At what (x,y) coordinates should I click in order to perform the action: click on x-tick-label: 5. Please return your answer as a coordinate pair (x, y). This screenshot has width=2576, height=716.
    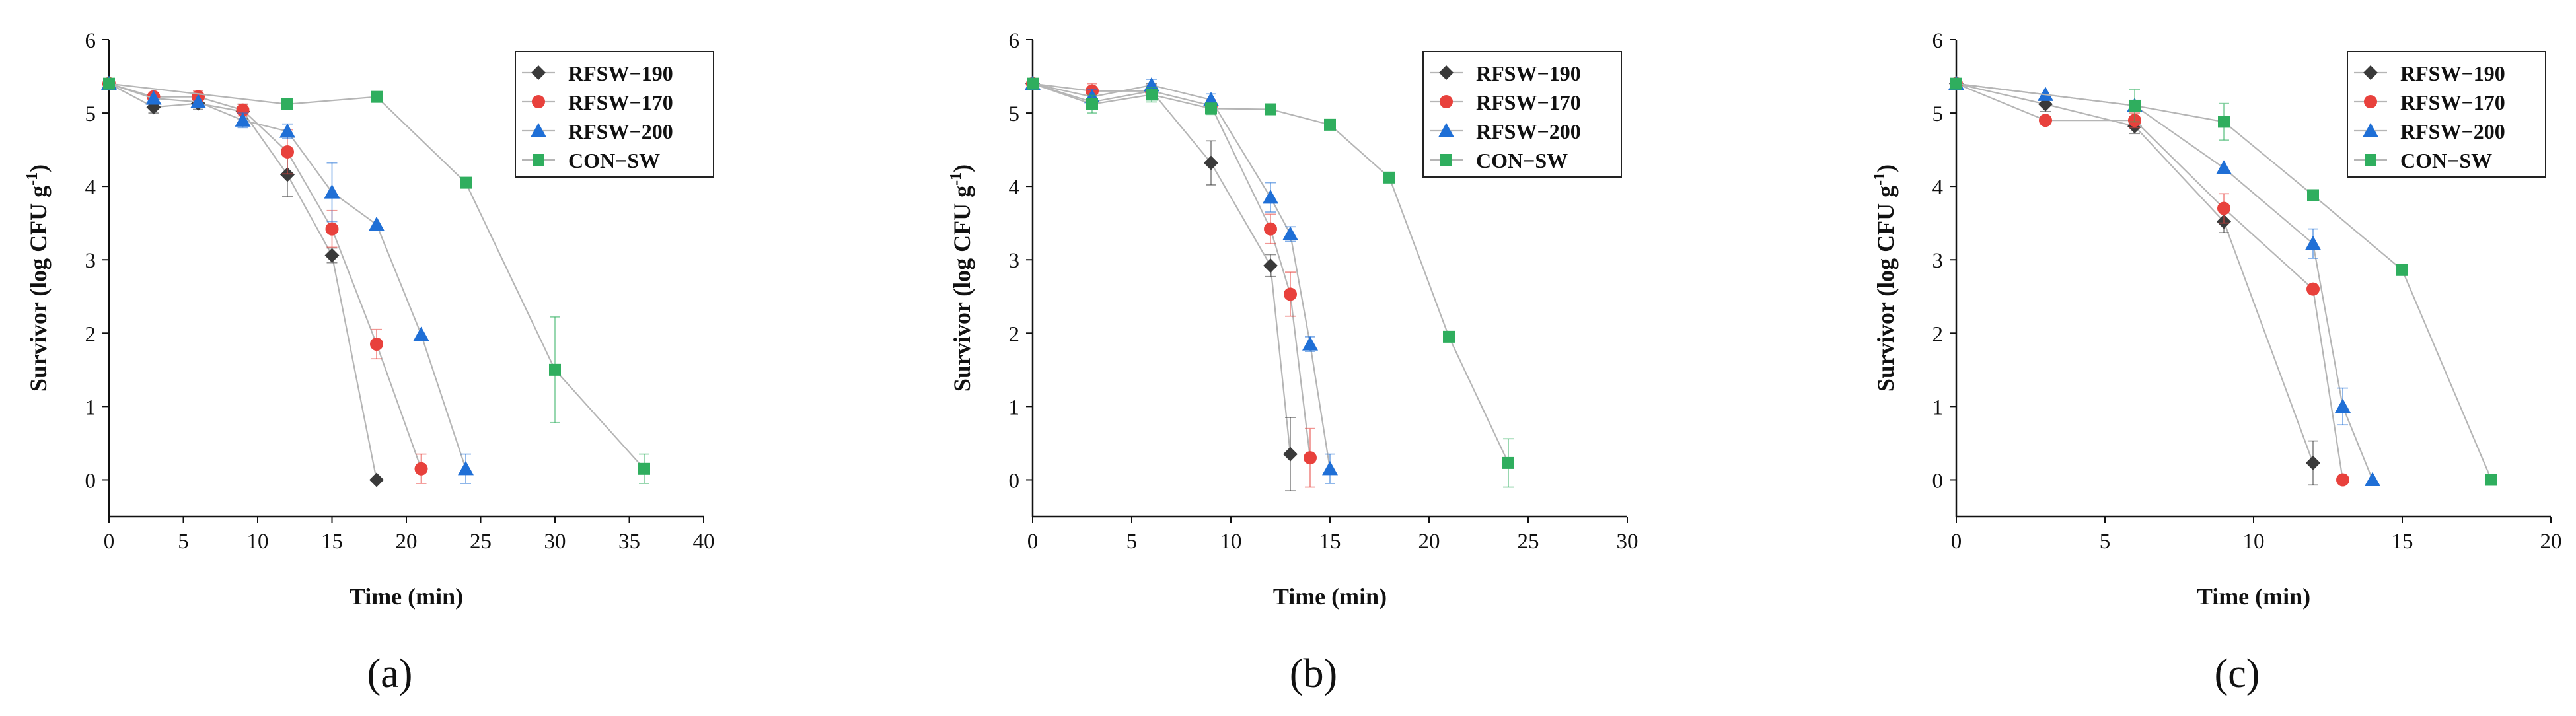
    Looking at the image, I should click on (2105, 542).